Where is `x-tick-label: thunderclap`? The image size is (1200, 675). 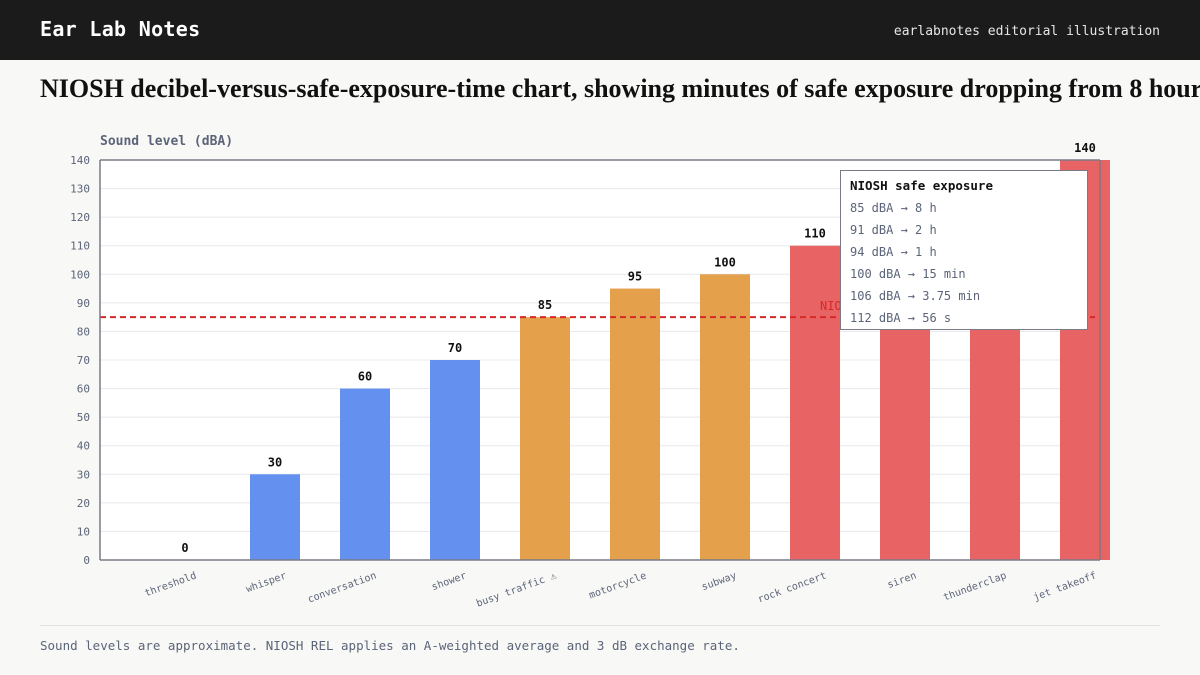 x-tick-label: thunderclap is located at coordinates (975, 586).